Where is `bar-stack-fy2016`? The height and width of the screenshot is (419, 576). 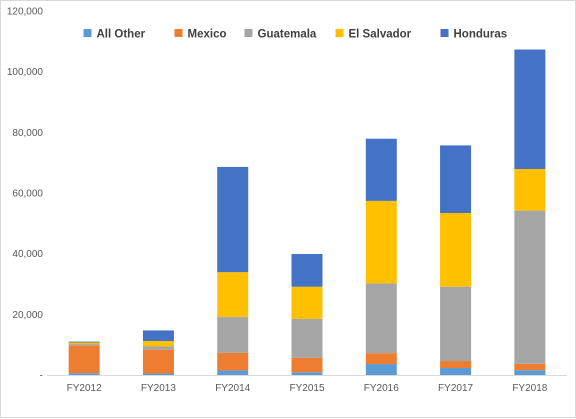 bar-stack-fy2016 is located at coordinates (381, 256).